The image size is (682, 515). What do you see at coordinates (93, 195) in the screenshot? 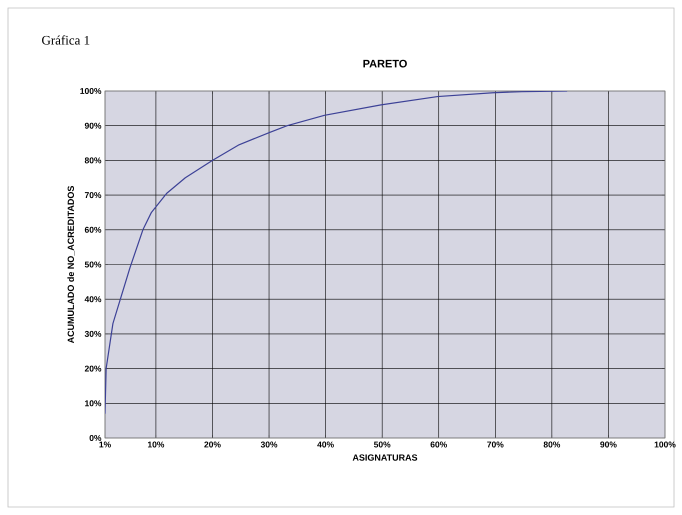
I see `y-tick-label: 70%` at bounding box center [93, 195].